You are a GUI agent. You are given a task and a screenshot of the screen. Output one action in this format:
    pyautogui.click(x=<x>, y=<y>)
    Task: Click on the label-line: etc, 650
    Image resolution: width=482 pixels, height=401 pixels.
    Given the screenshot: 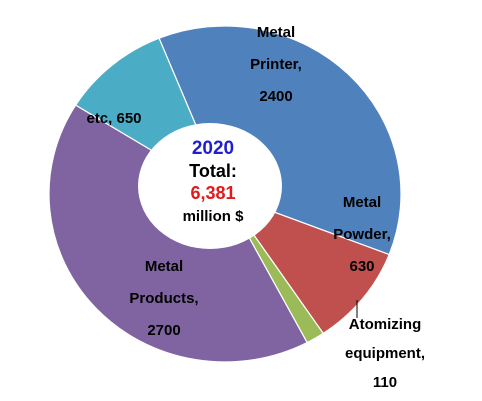 What is the action you would take?
    pyautogui.click(x=113, y=118)
    